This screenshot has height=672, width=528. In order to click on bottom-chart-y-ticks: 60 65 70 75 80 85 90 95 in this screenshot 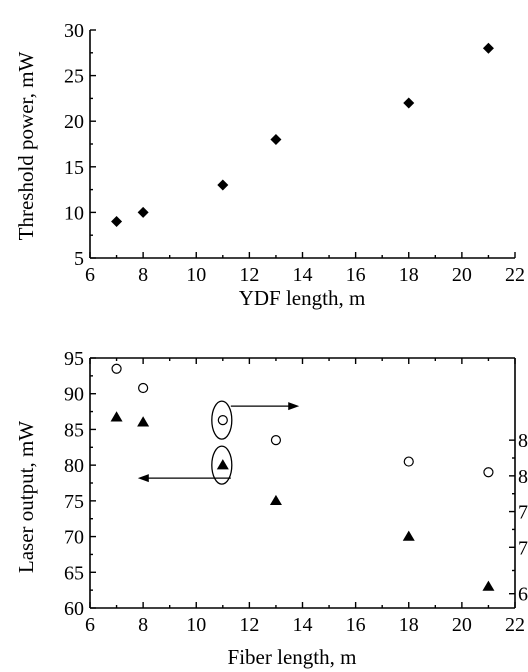, I will do `click(80, 484)`.